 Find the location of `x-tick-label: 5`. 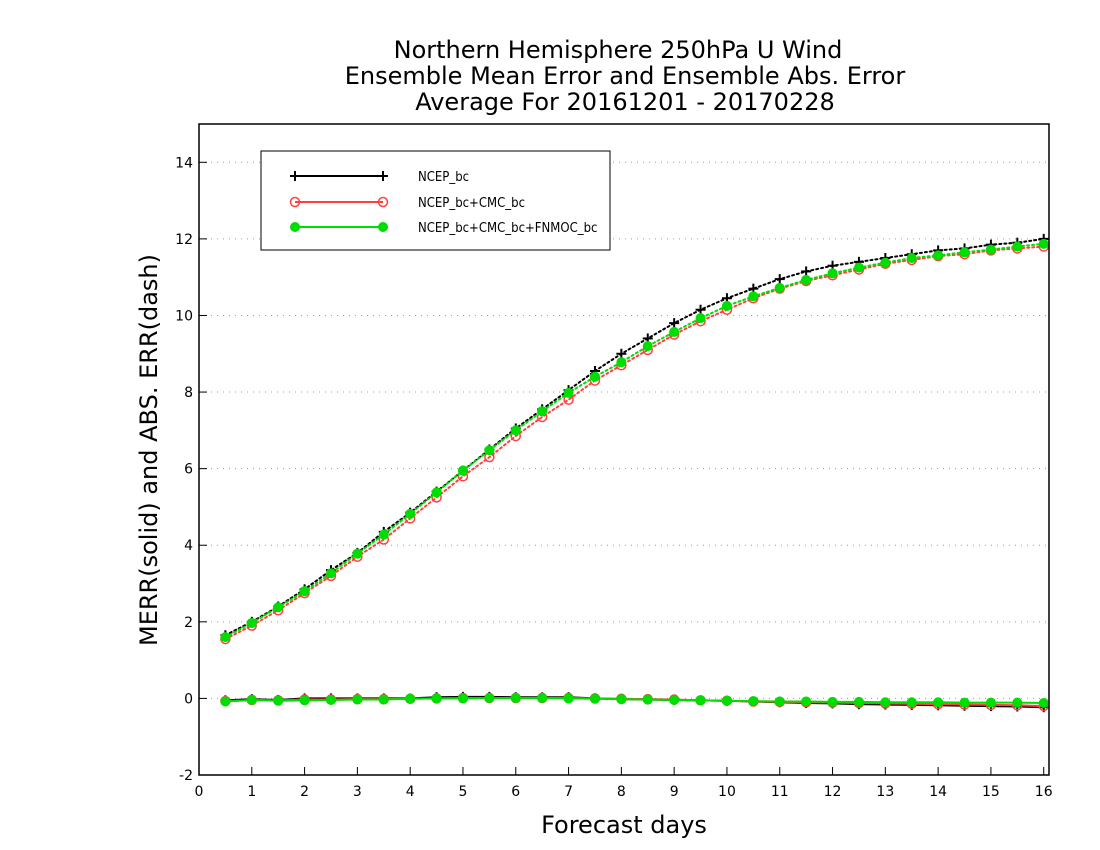

x-tick-label: 5 is located at coordinates (463, 792).